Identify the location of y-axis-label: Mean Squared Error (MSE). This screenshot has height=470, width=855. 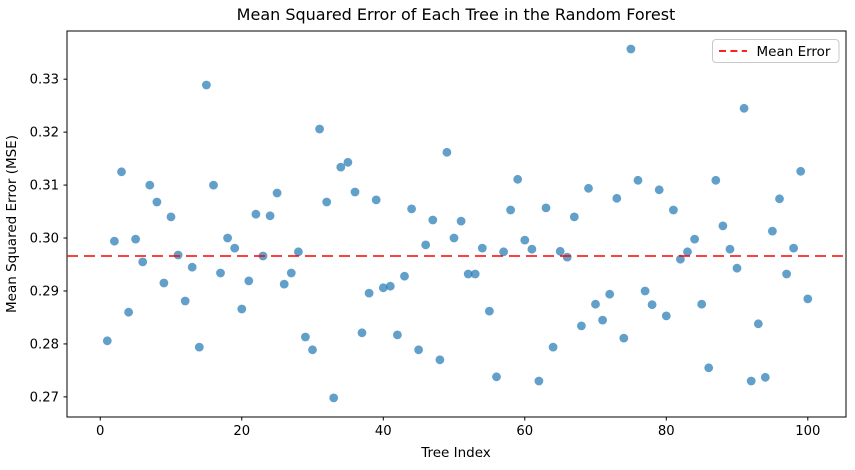
(12, 224).